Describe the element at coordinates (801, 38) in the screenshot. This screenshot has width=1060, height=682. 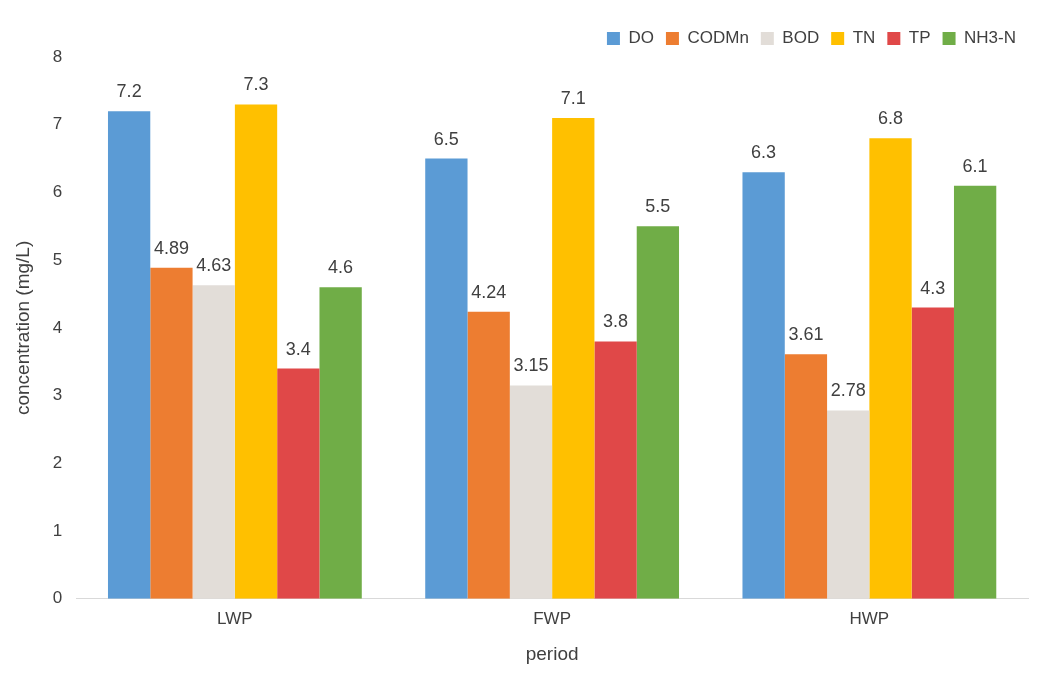
I see `legend-label: BOD` at that location.